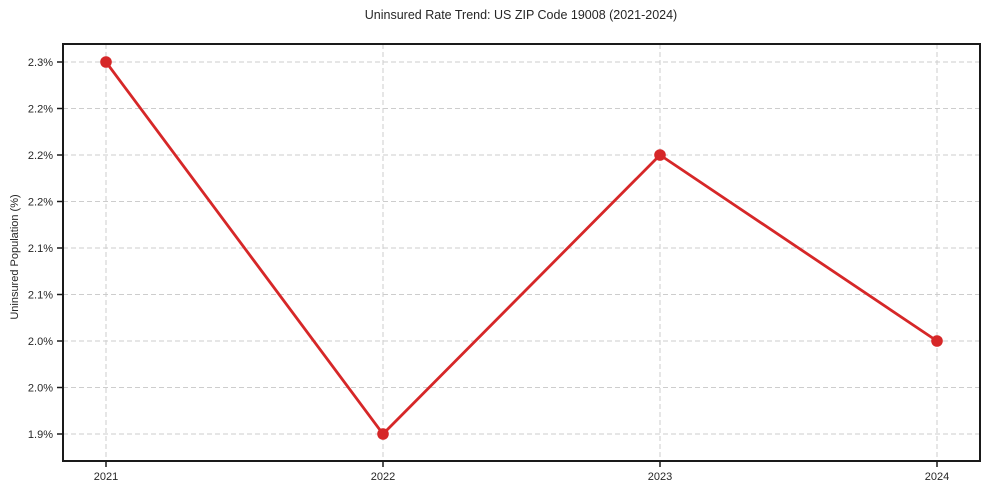 The height and width of the screenshot is (490, 989). Describe the element at coordinates (40, 63) in the screenshot. I see `y-tick-label: 2.3%` at that location.